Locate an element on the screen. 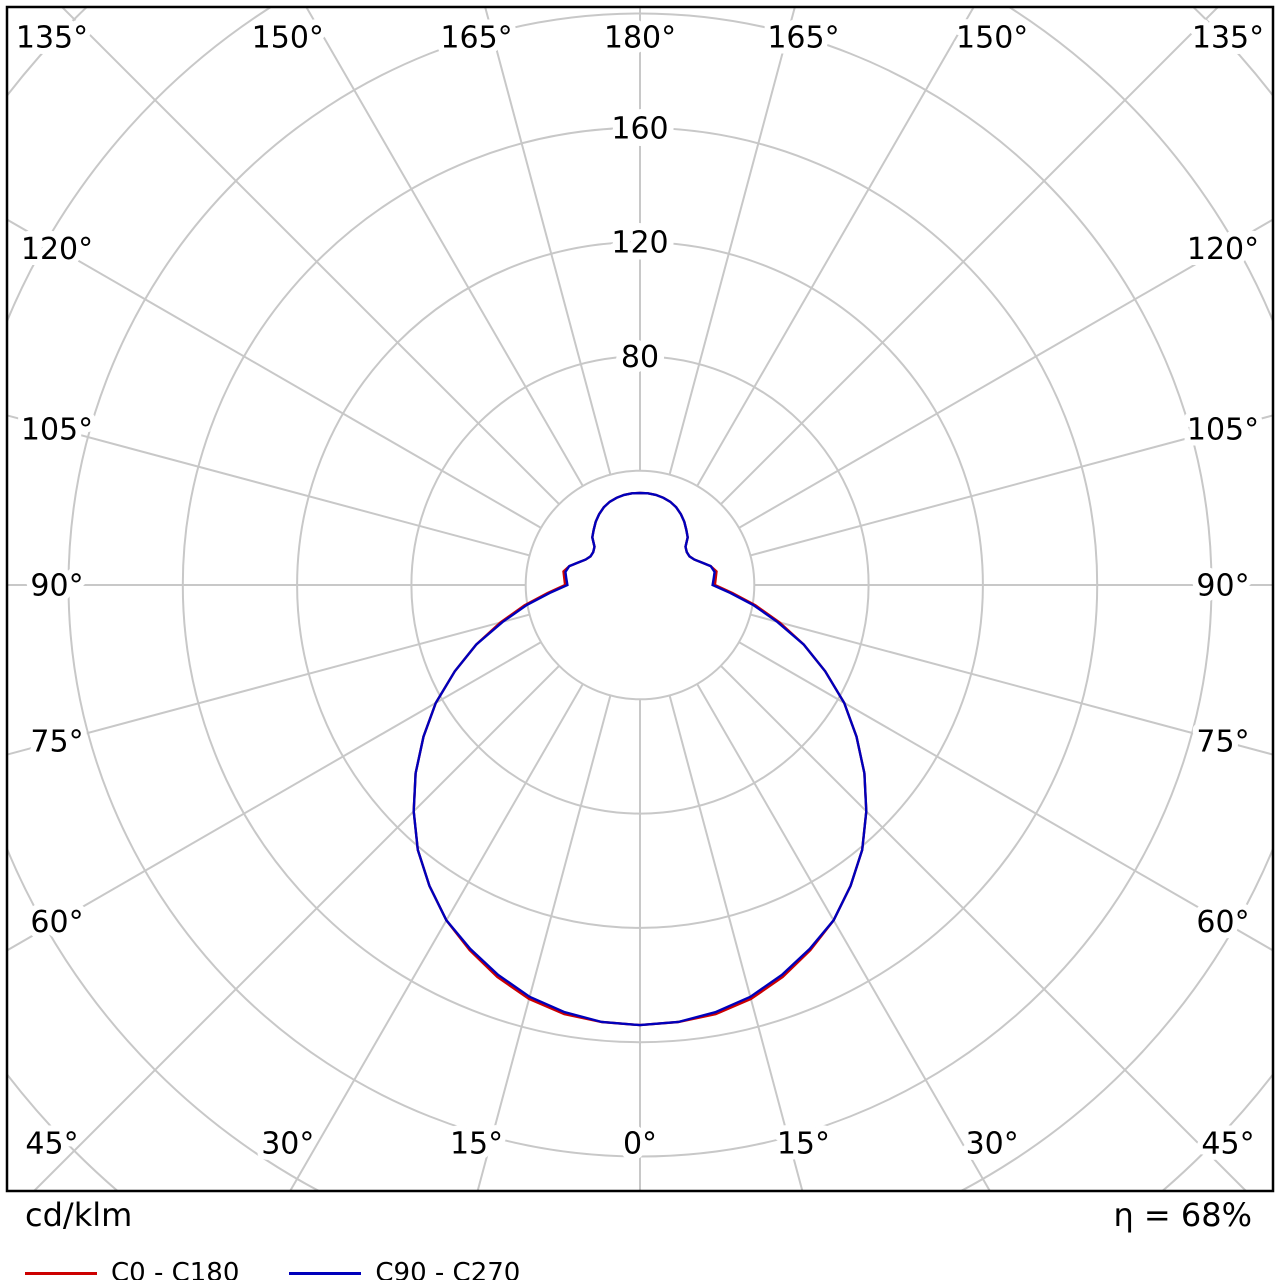  svg-text: 160 is located at coordinates (639, 128).